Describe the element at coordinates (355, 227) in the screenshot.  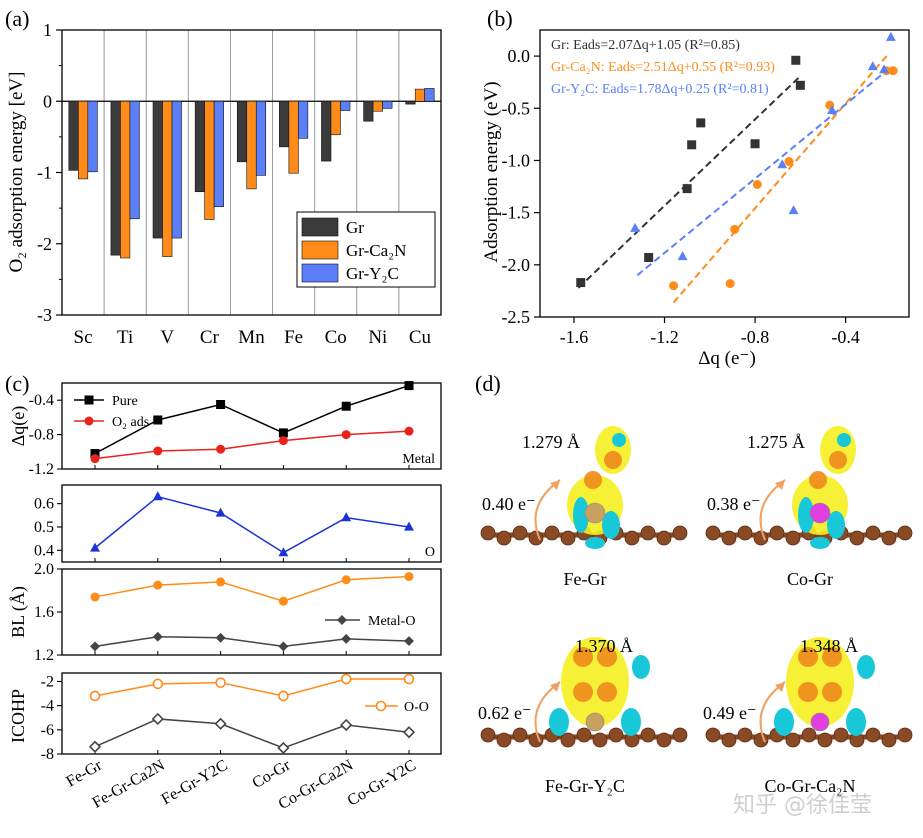
I see `legend-label: Gr` at that location.